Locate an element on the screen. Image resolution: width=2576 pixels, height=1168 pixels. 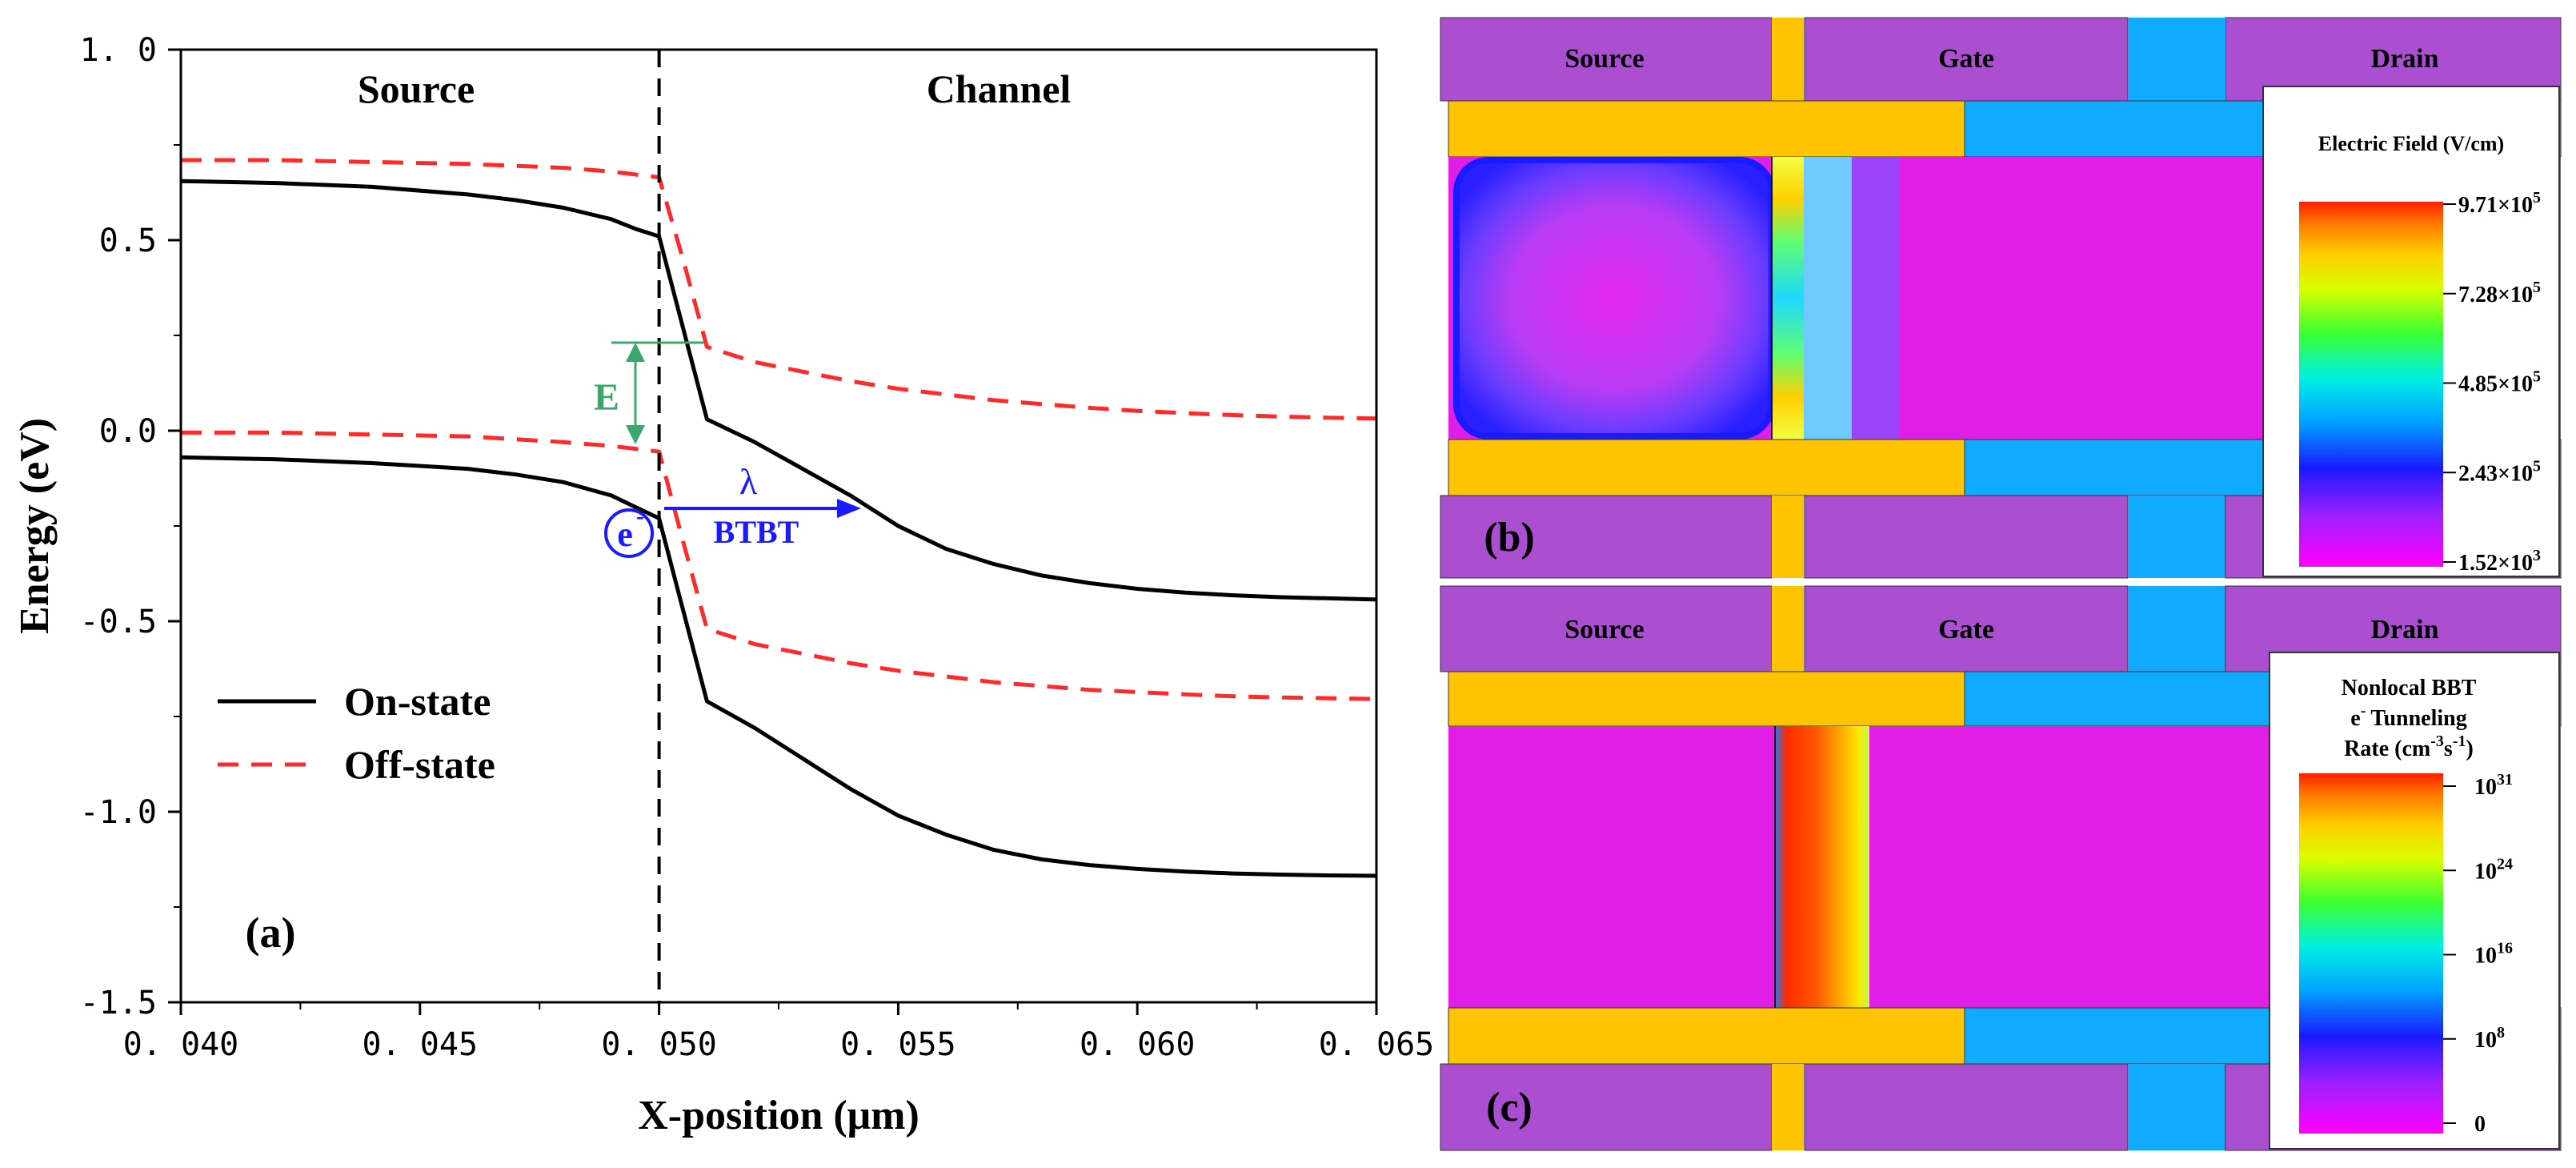
y-tick-label: 0.5 is located at coordinates (128, 241).